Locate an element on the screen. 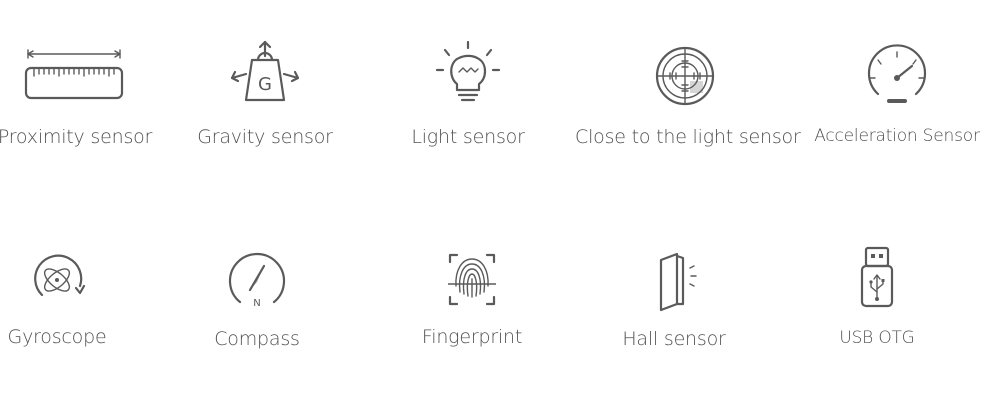 Image resolution: width=988 pixels, height=412 pixels. sensor-item-gyroscope: Gyroscope is located at coordinates (83, 307).